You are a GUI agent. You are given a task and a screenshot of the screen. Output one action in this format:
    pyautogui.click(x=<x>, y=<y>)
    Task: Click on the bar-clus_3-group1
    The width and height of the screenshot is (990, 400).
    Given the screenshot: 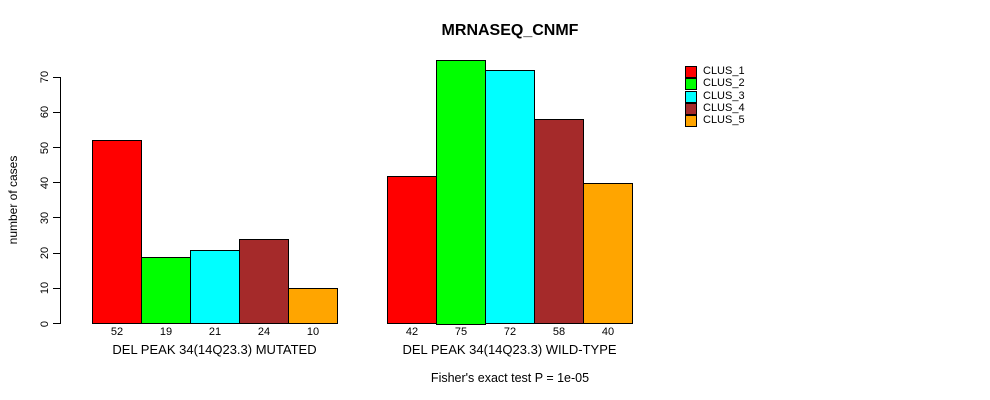 What is the action you would take?
    pyautogui.click(x=215, y=287)
    